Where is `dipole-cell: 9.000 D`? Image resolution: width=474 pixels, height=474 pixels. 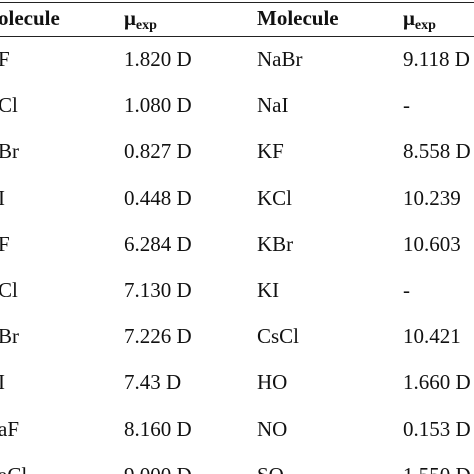
dipole-cell: 9.000 D is located at coordinates (158, 468).